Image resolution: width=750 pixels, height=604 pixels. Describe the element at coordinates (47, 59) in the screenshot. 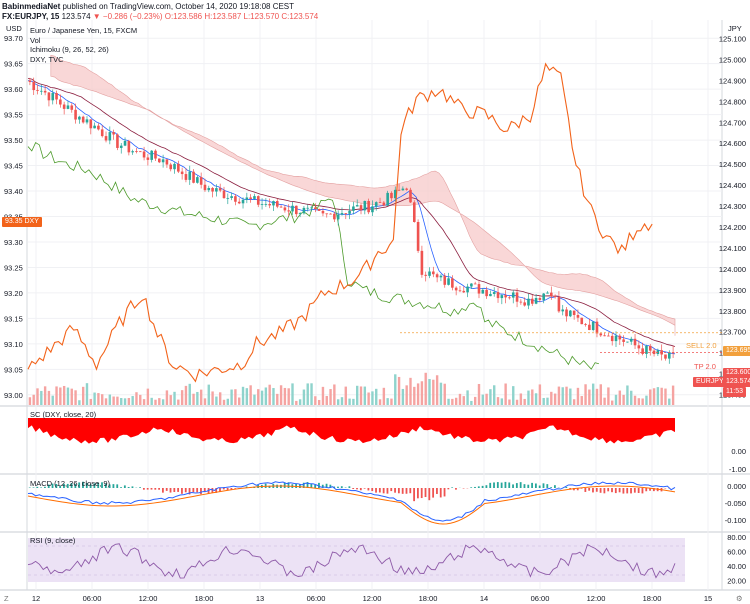

I see `legend-dxy: DXY, TVC` at that location.